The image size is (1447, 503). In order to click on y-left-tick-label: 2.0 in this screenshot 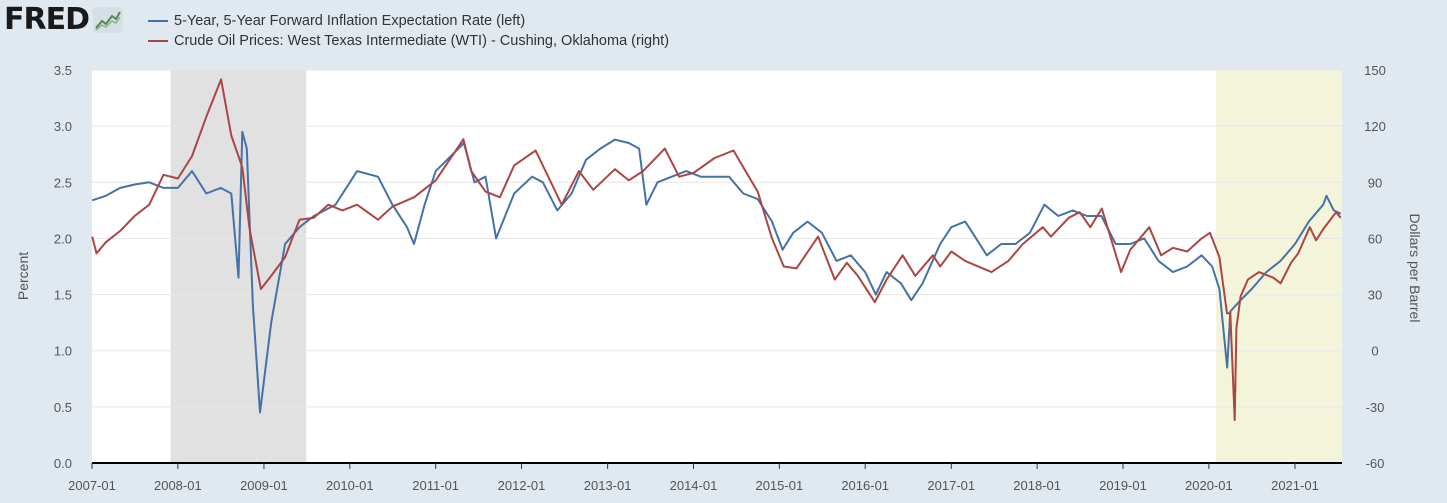, I will do `click(63, 238)`.